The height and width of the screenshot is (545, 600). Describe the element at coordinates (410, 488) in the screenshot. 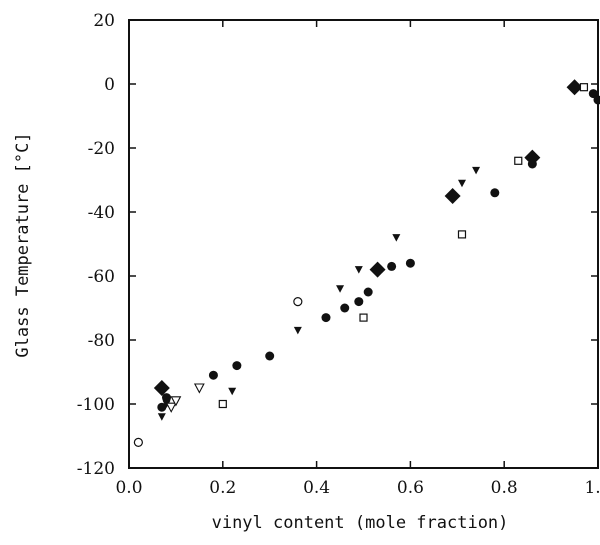

I see `x-tick-label: 0.6` at that location.